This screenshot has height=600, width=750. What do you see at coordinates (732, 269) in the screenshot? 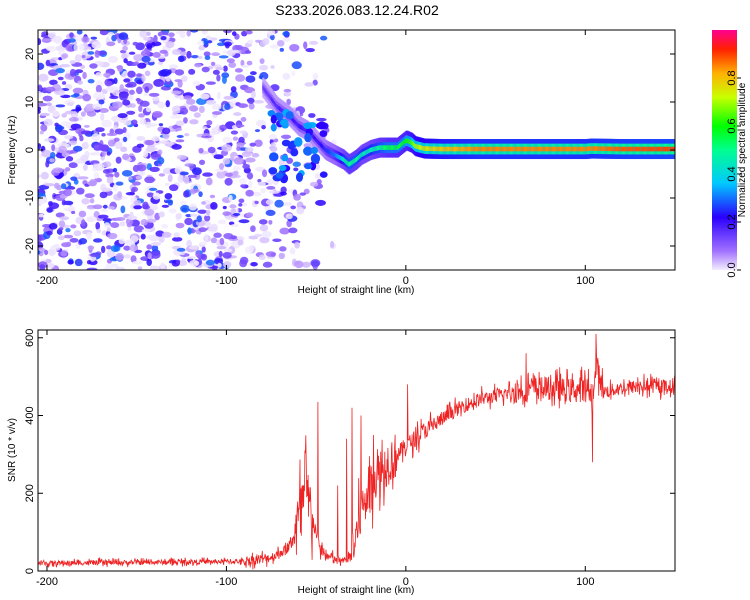
I see `colorbar-tick-label: 0.0` at bounding box center [732, 269].